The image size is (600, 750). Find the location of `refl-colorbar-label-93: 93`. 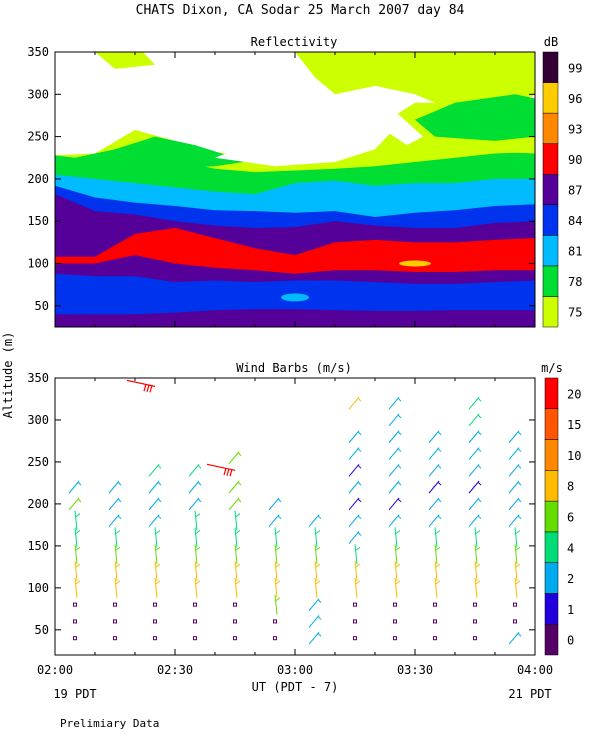

refl-colorbar-label-93: 93 is located at coordinates (575, 129).